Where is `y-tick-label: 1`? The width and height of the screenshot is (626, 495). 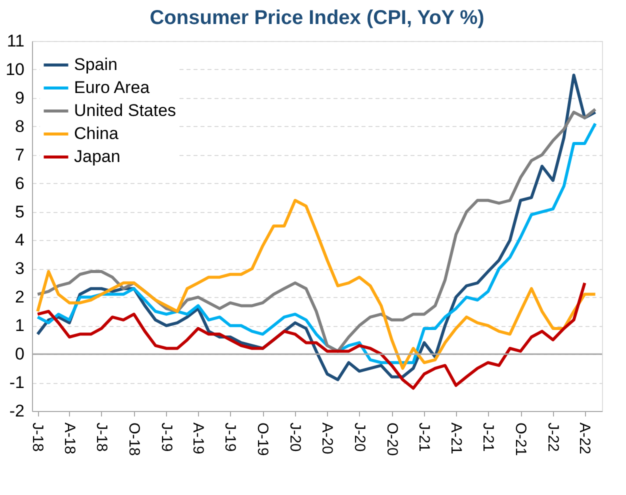 y-tick-label: 1 is located at coordinates (19, 326).